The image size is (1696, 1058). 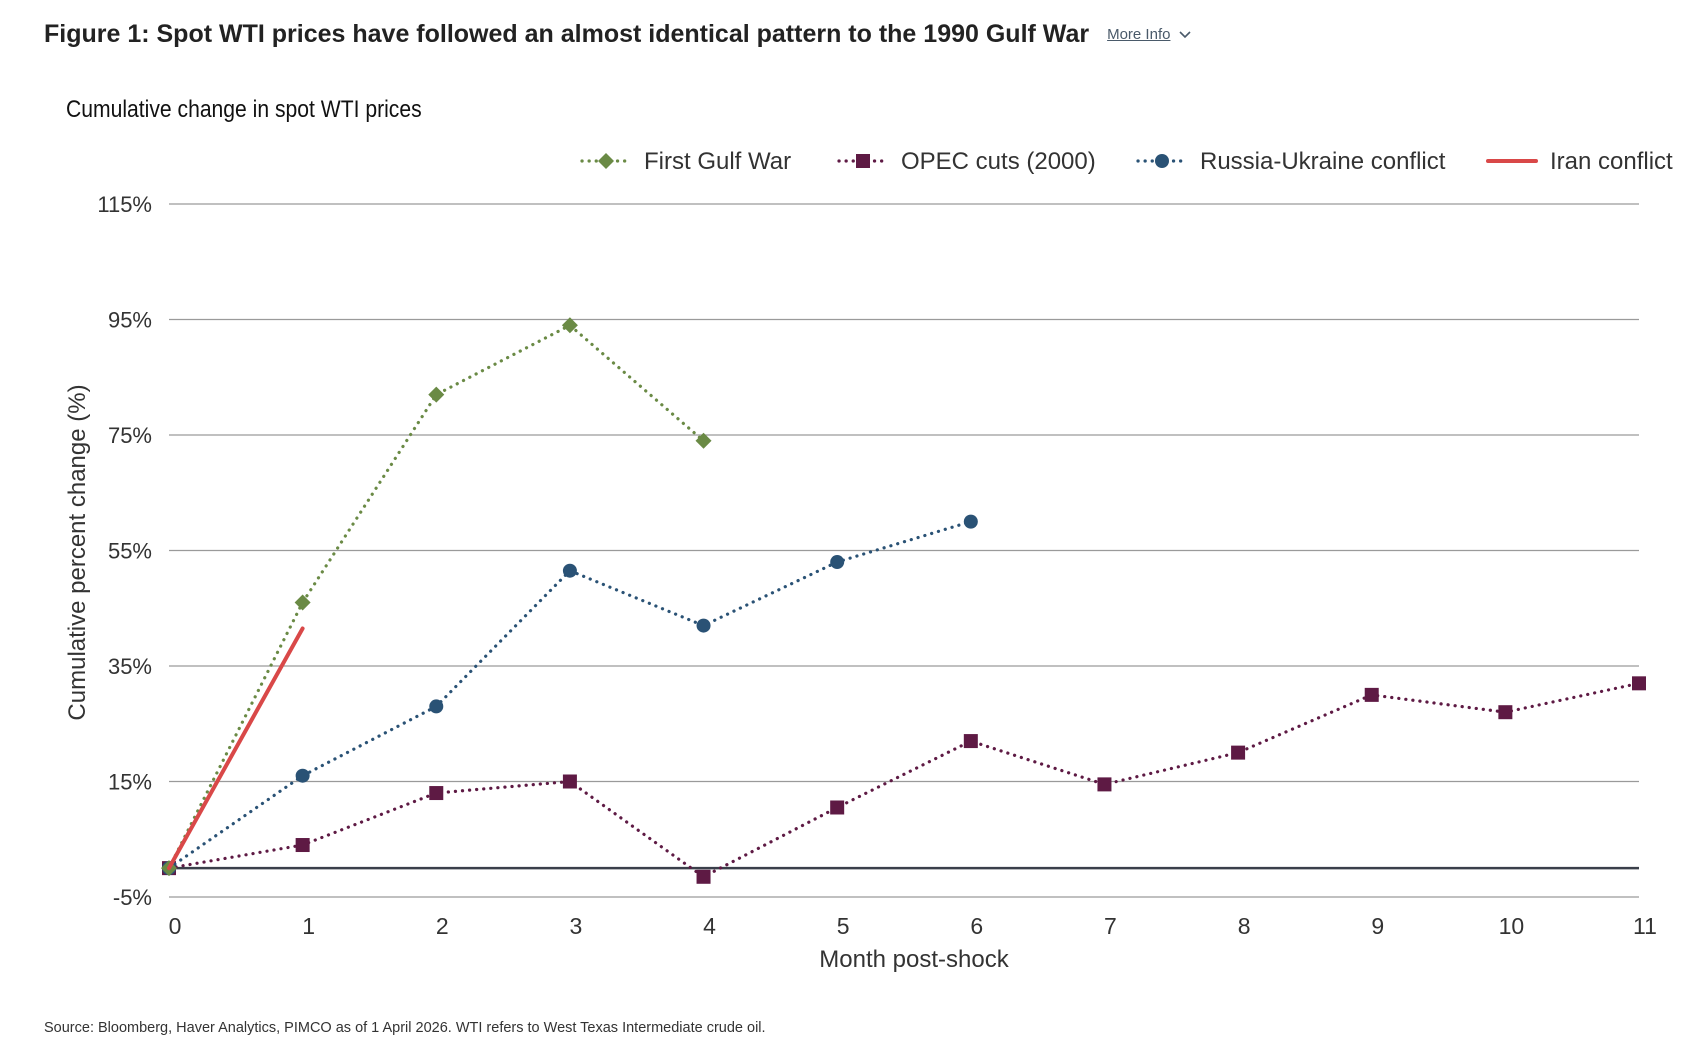 What do you see at coordinates (130, 320) in the screenshot?
I see `y-tick-label: 95%` at bounding box center [130, 320].